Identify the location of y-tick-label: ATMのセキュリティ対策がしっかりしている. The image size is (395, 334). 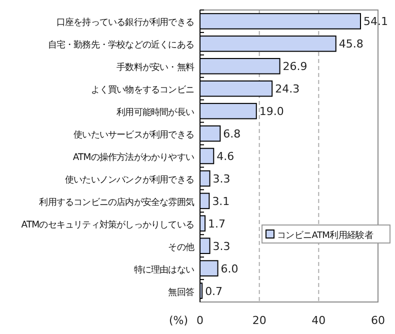
(107, 224).